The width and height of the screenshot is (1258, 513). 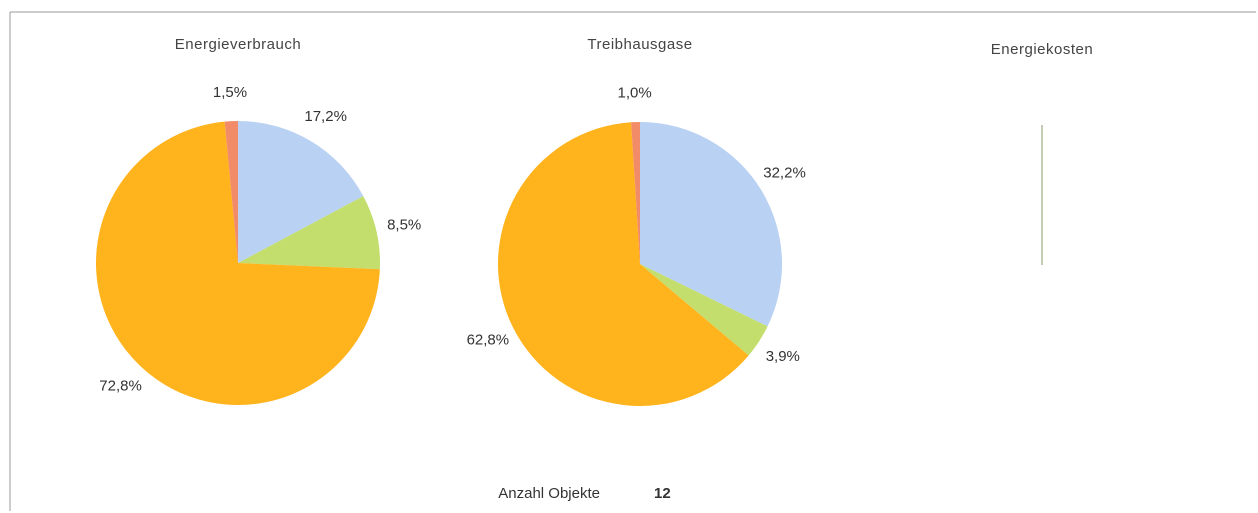 I want to click on slice-label: 1,5%, so click(x=230, y=92).